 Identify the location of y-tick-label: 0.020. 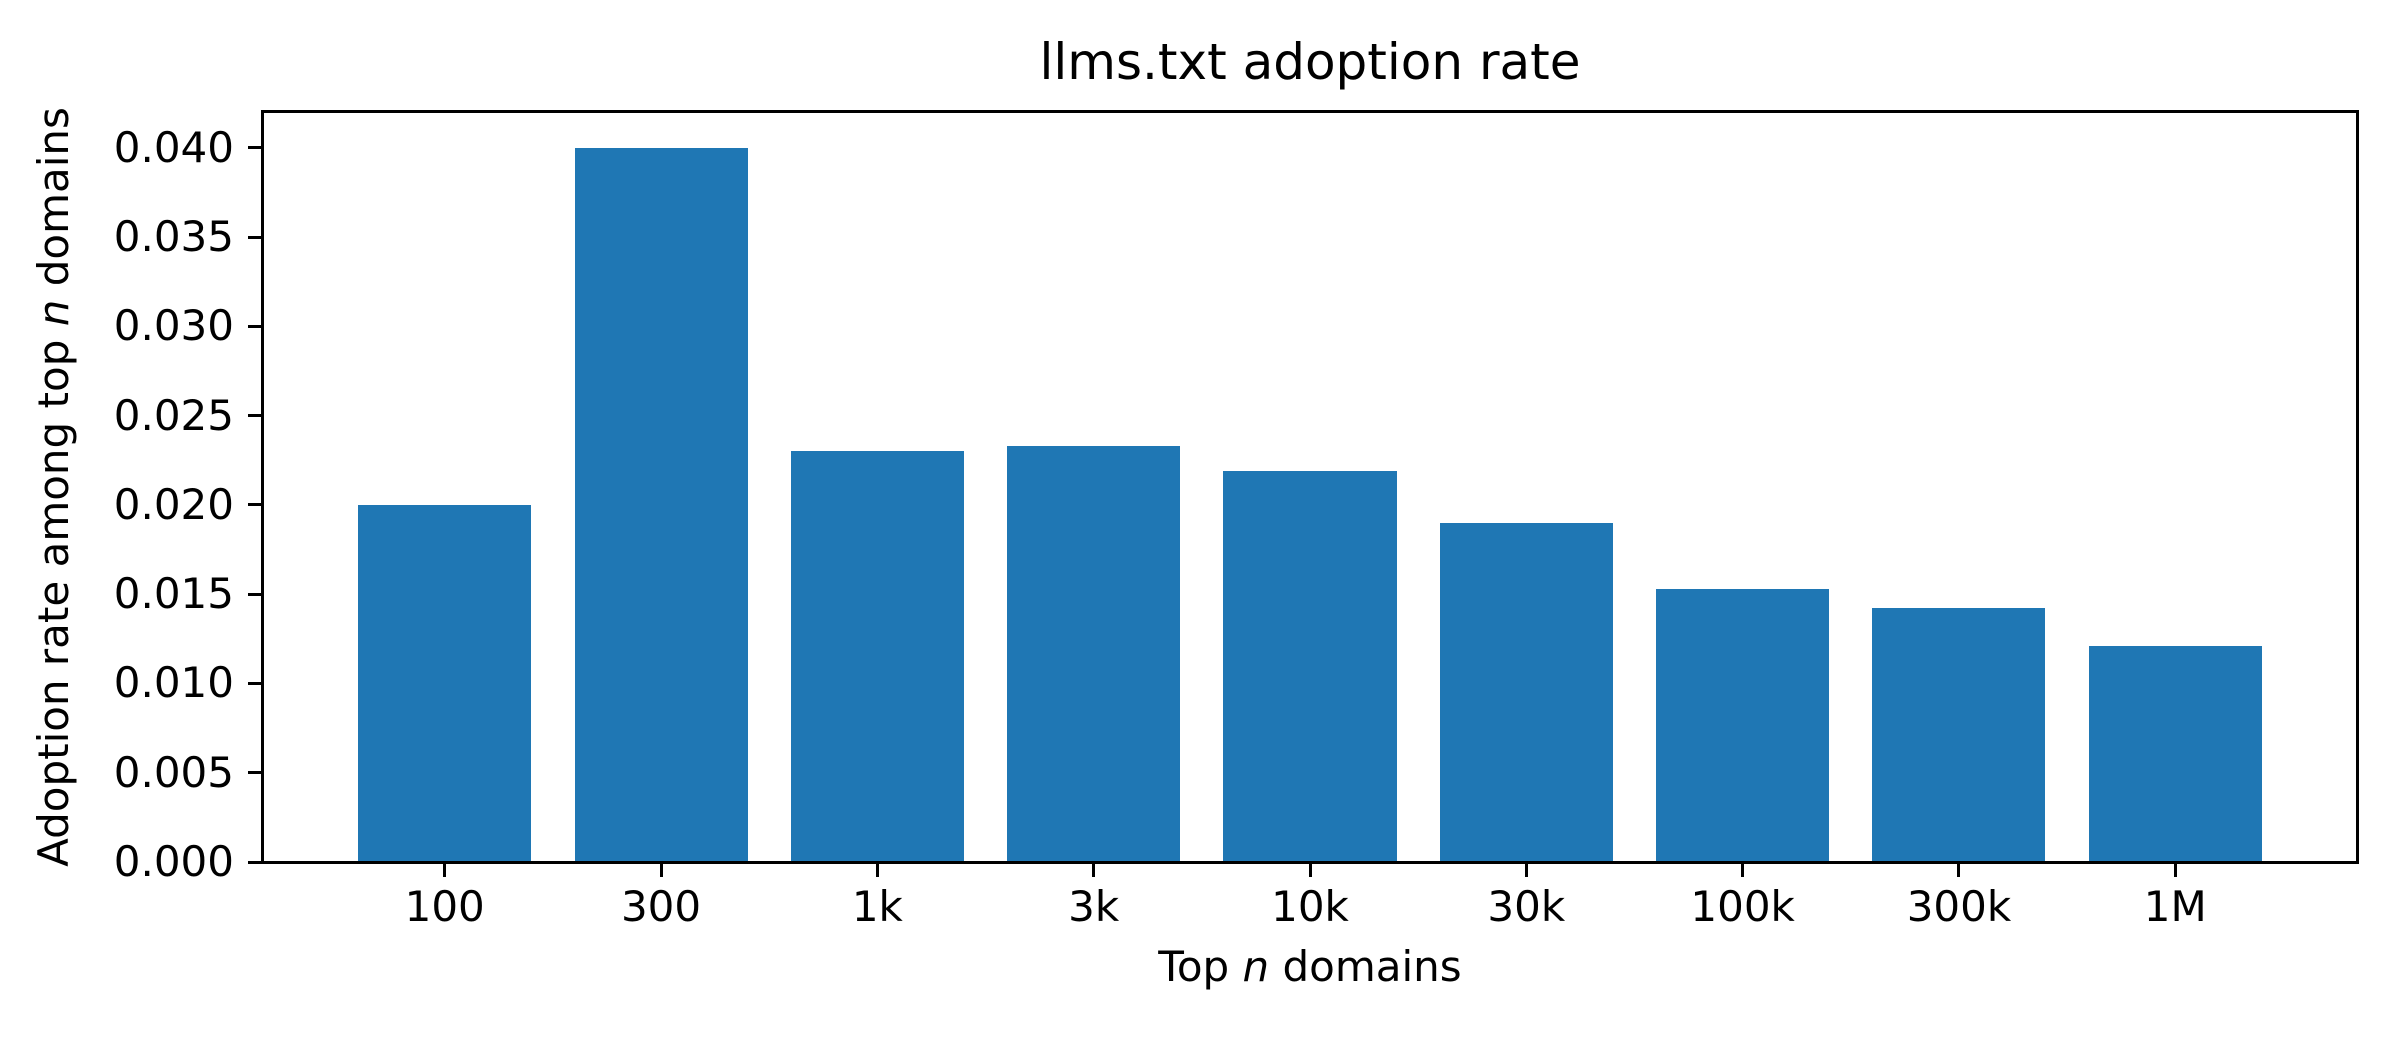
(173, 504).